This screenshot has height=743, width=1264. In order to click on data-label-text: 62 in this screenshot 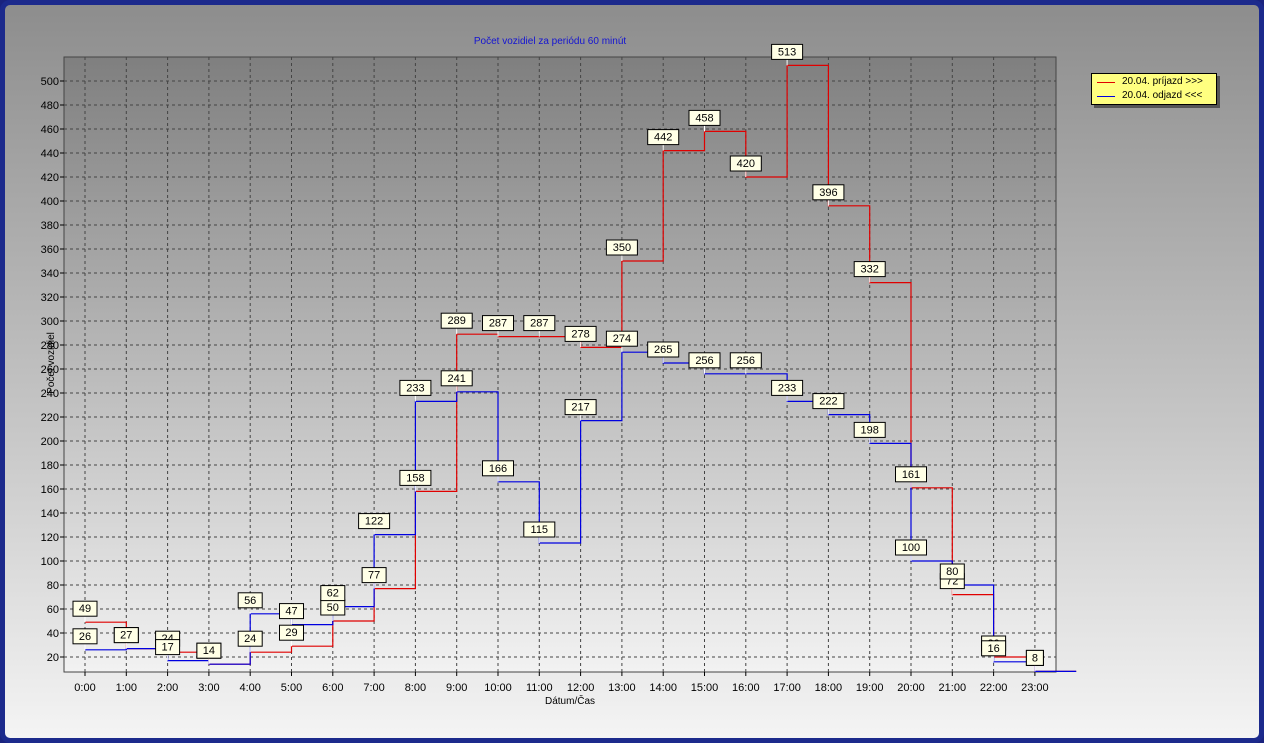, I will do `click(333, 594)`.